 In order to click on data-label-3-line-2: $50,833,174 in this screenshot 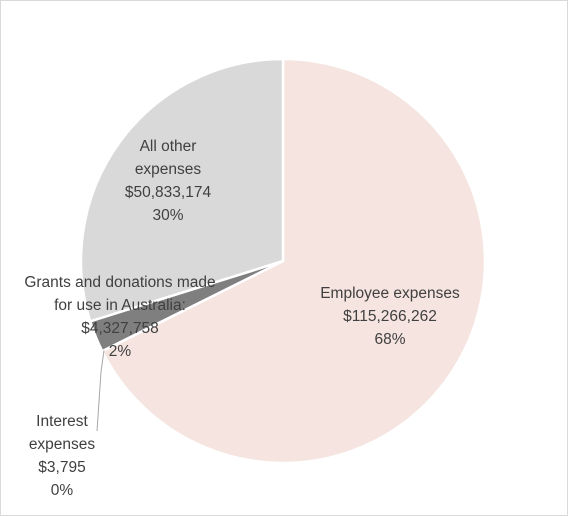, I will do `click(168, 192)`.